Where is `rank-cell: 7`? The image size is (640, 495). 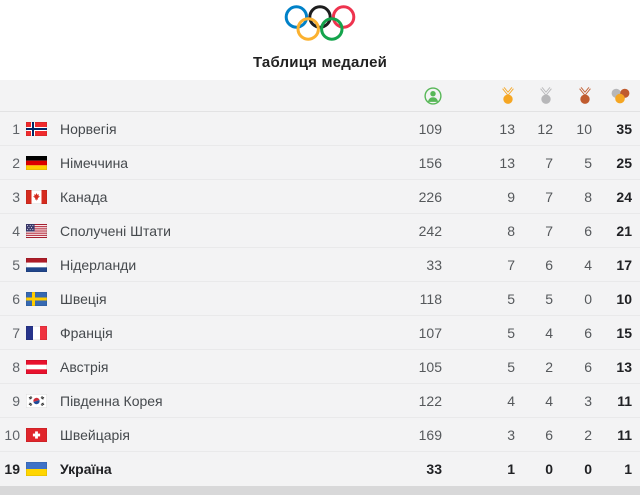
rank-cell: 7 is located at coordinates (16, 332).